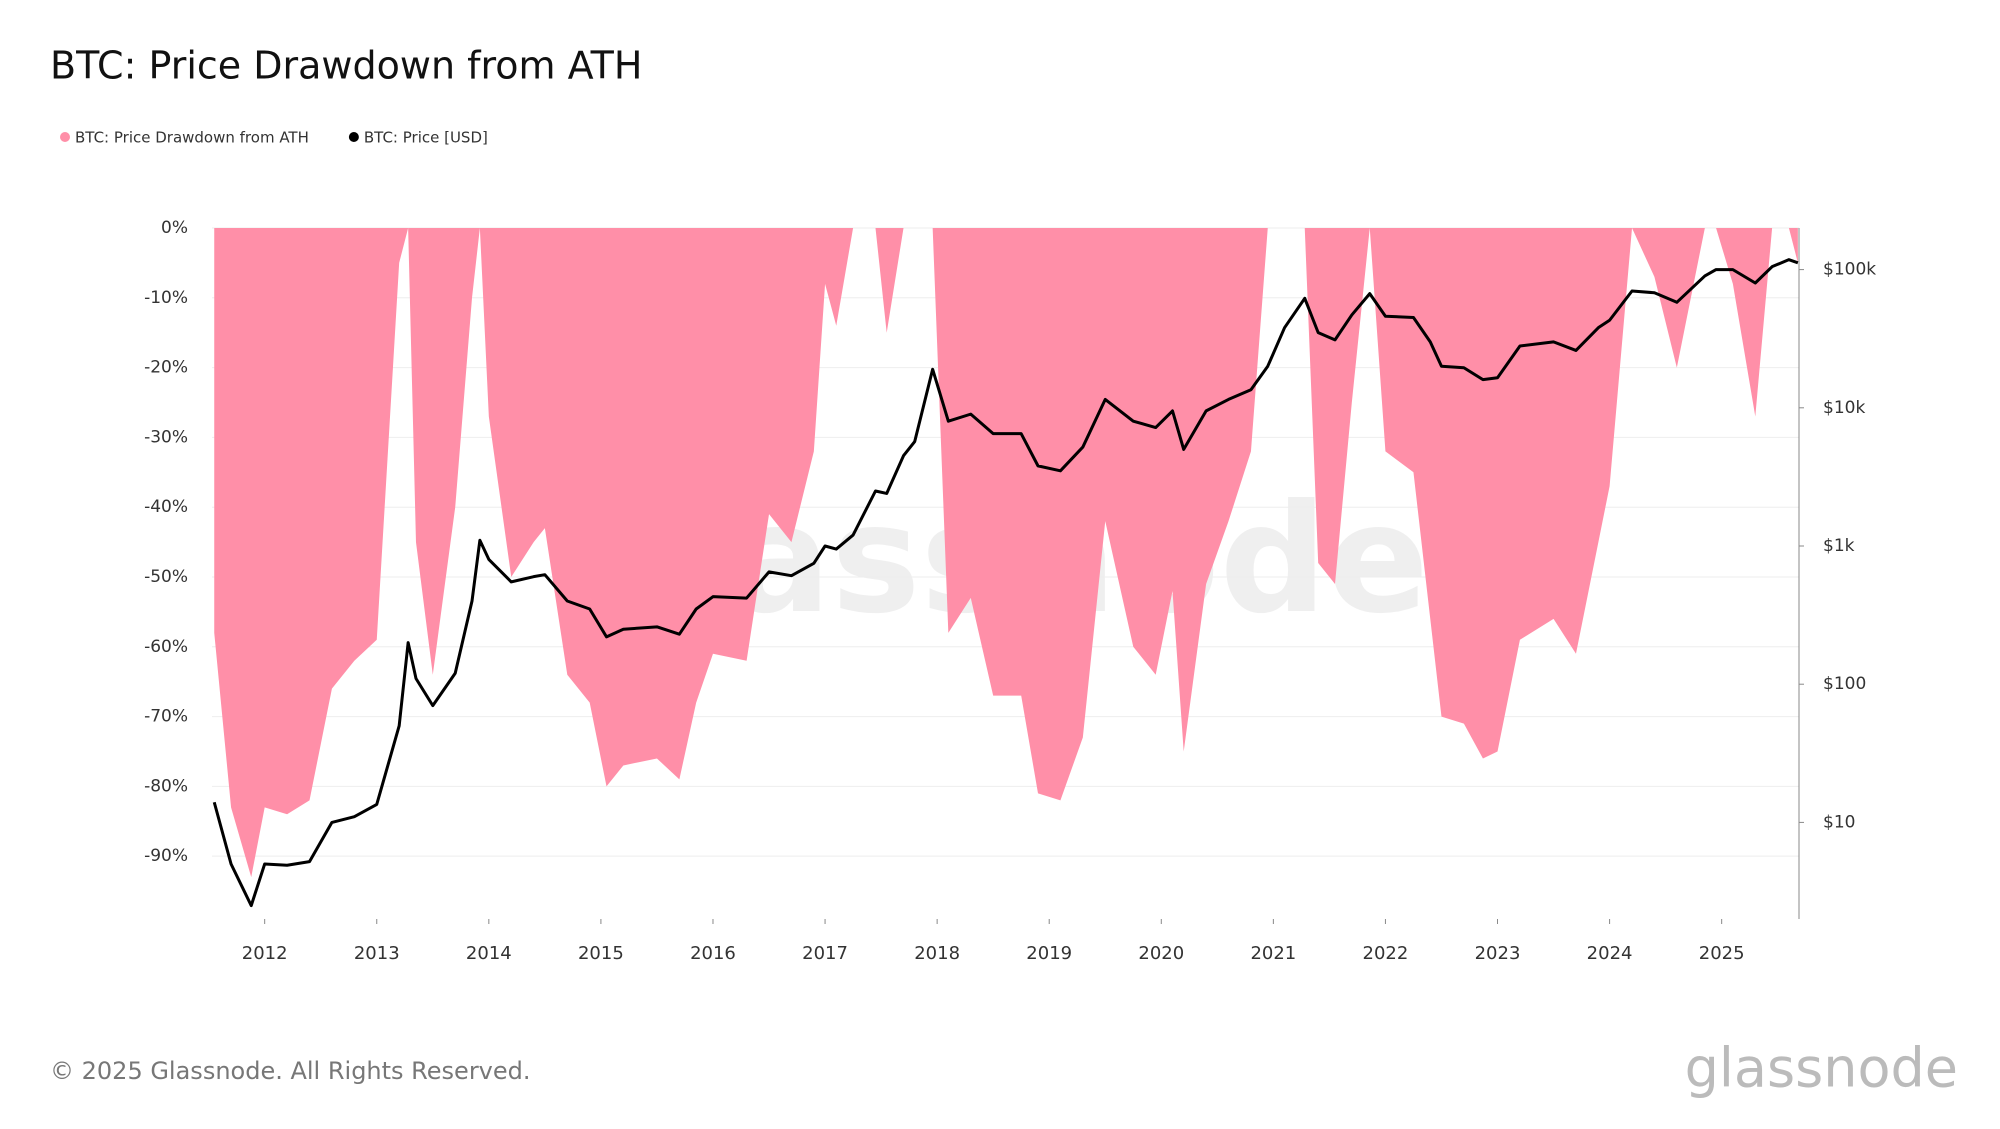 The width and height of the screenshot is (2000, 1129). Describe the element at coordinates (166, 368) in the screenshot. I see `y-tick-label: -20%` at that location.